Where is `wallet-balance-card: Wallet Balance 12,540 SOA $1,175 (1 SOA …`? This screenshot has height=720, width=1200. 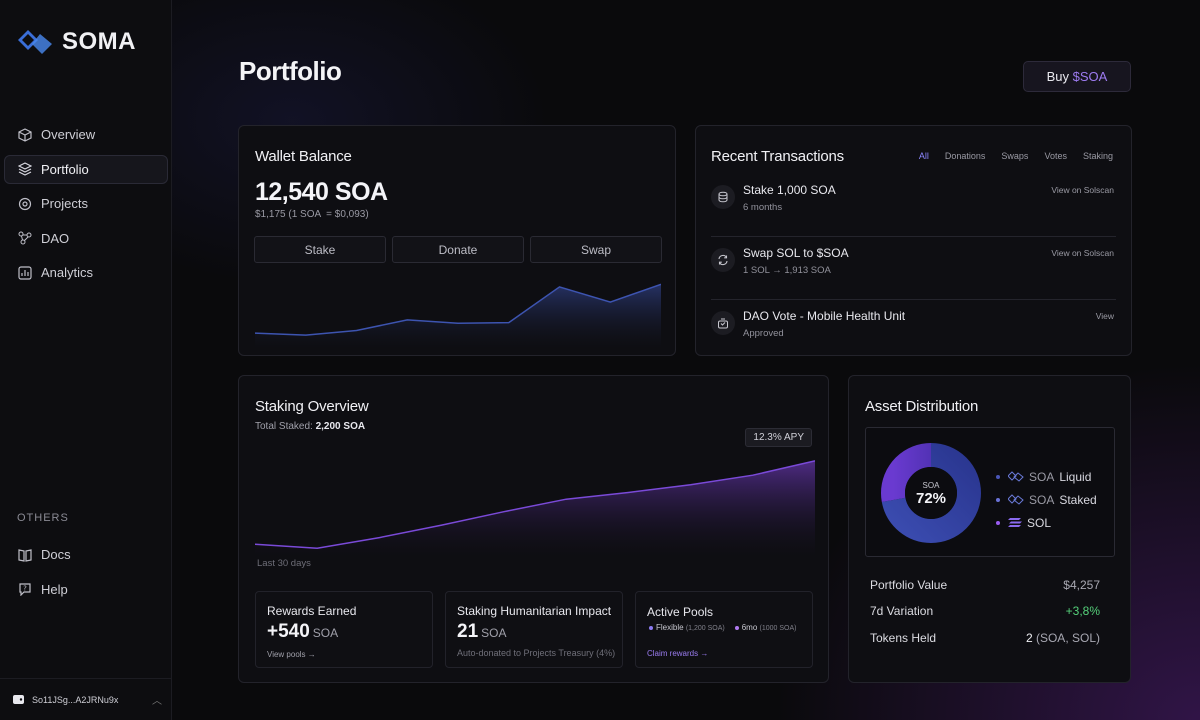 wallet-balance-card: Wallet Balance 12,540 SOA $1,175 (1 SOA … is located at coordinates (457, 240).